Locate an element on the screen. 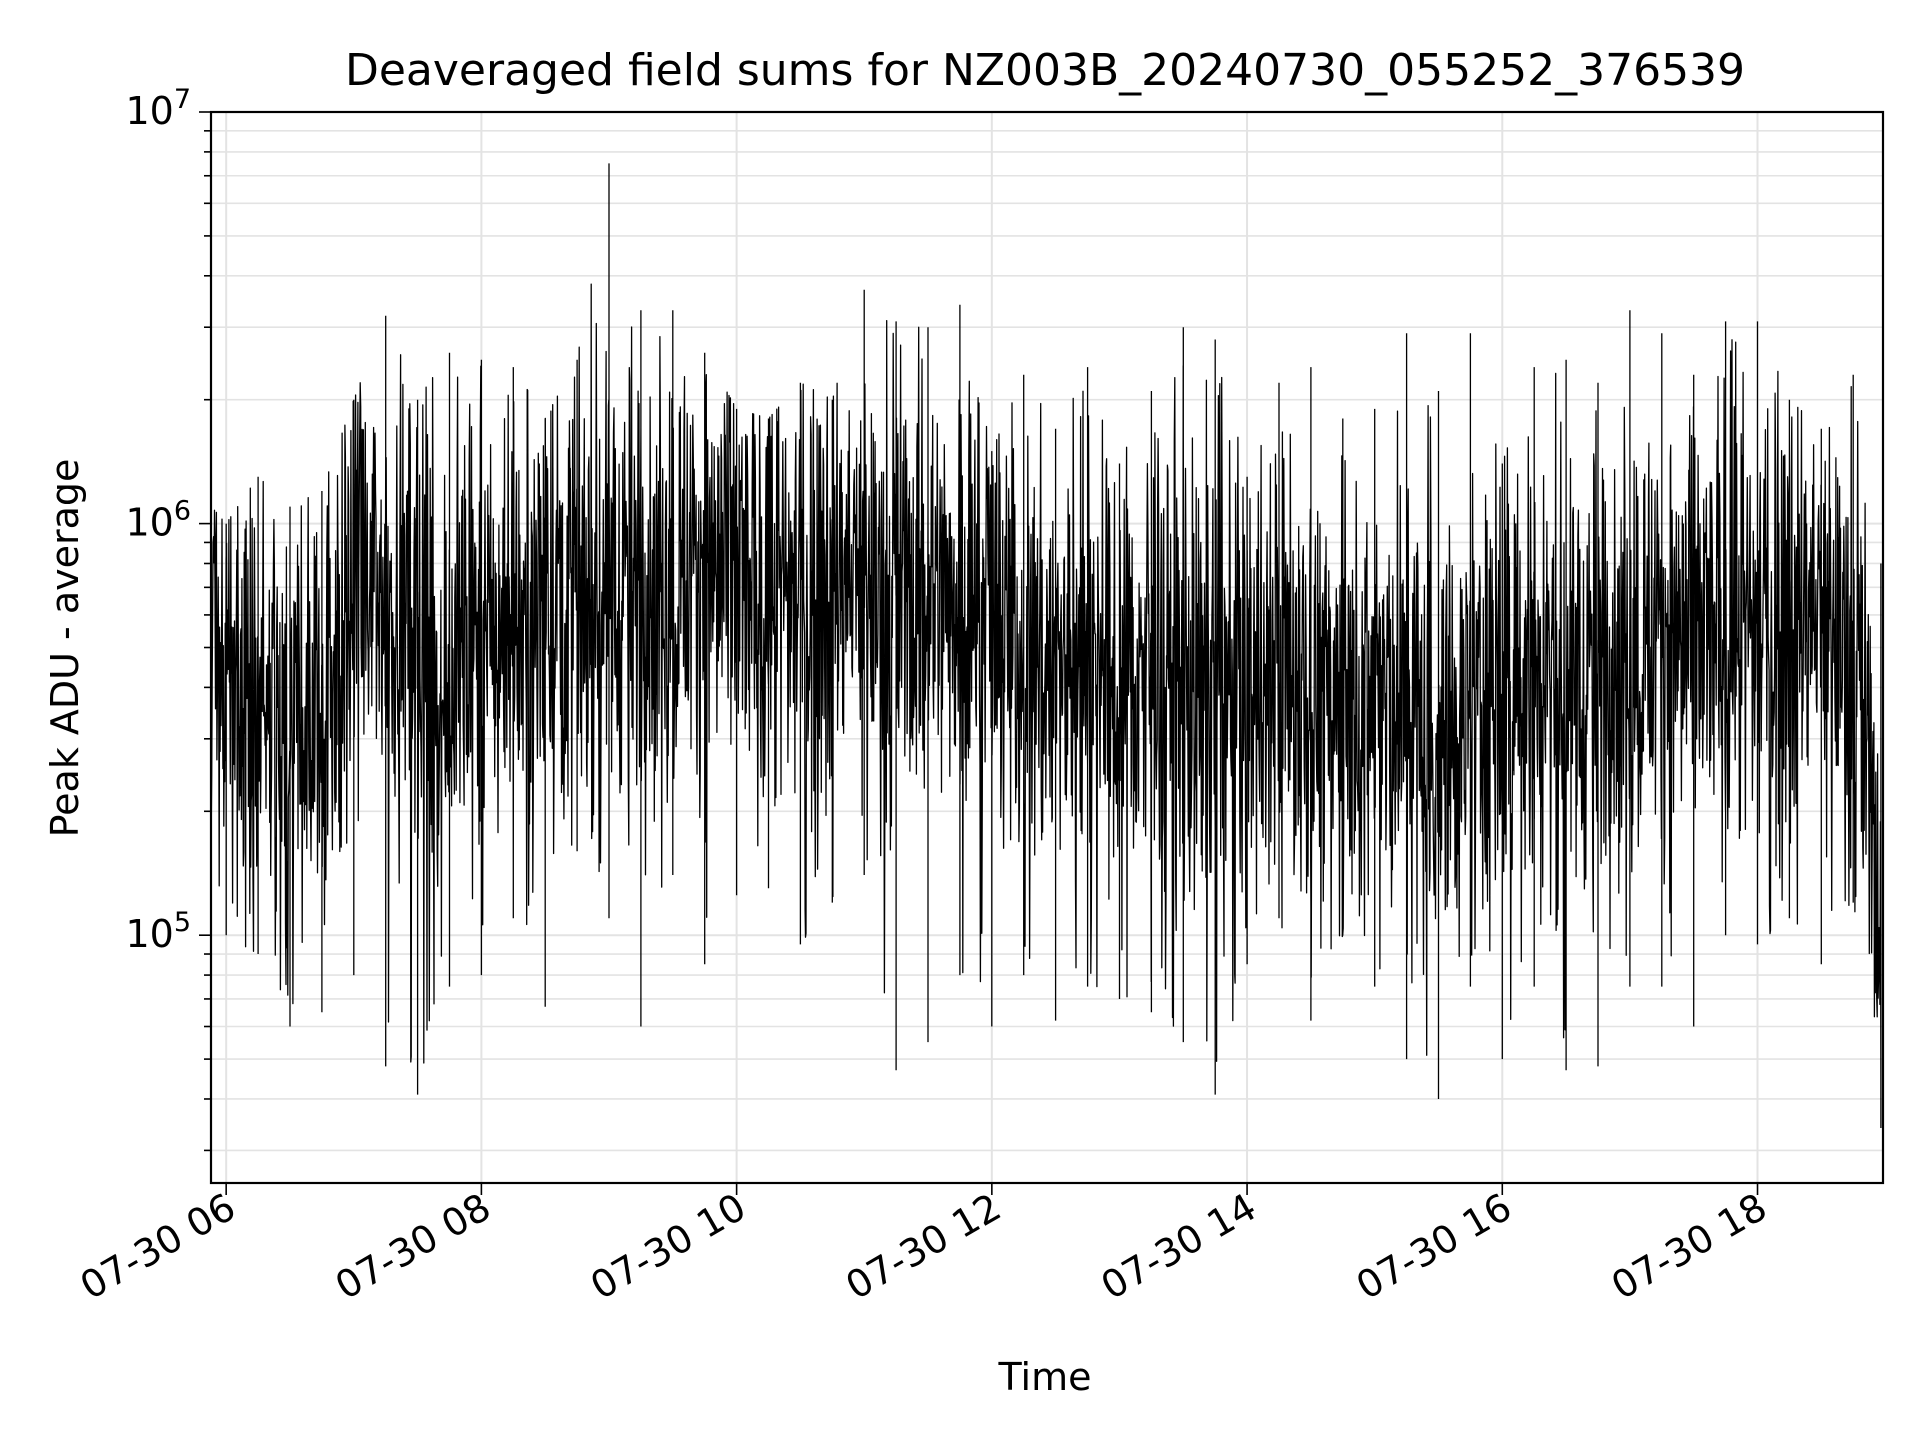 The width and height of the screenshot is (1920, 1440). x-axis-label: Time is located at coordinates (1045, 1377).